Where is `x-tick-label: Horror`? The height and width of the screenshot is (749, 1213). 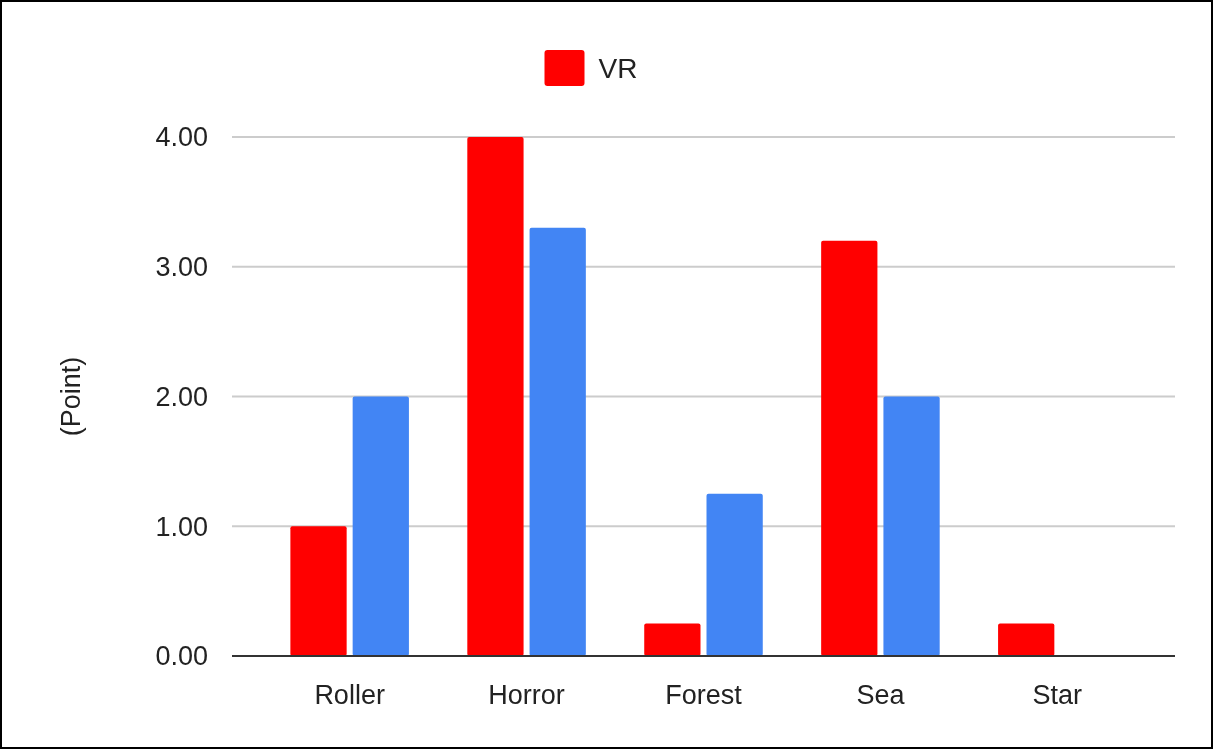
x-tick-label: Horror is located at coordinates (526, 695).